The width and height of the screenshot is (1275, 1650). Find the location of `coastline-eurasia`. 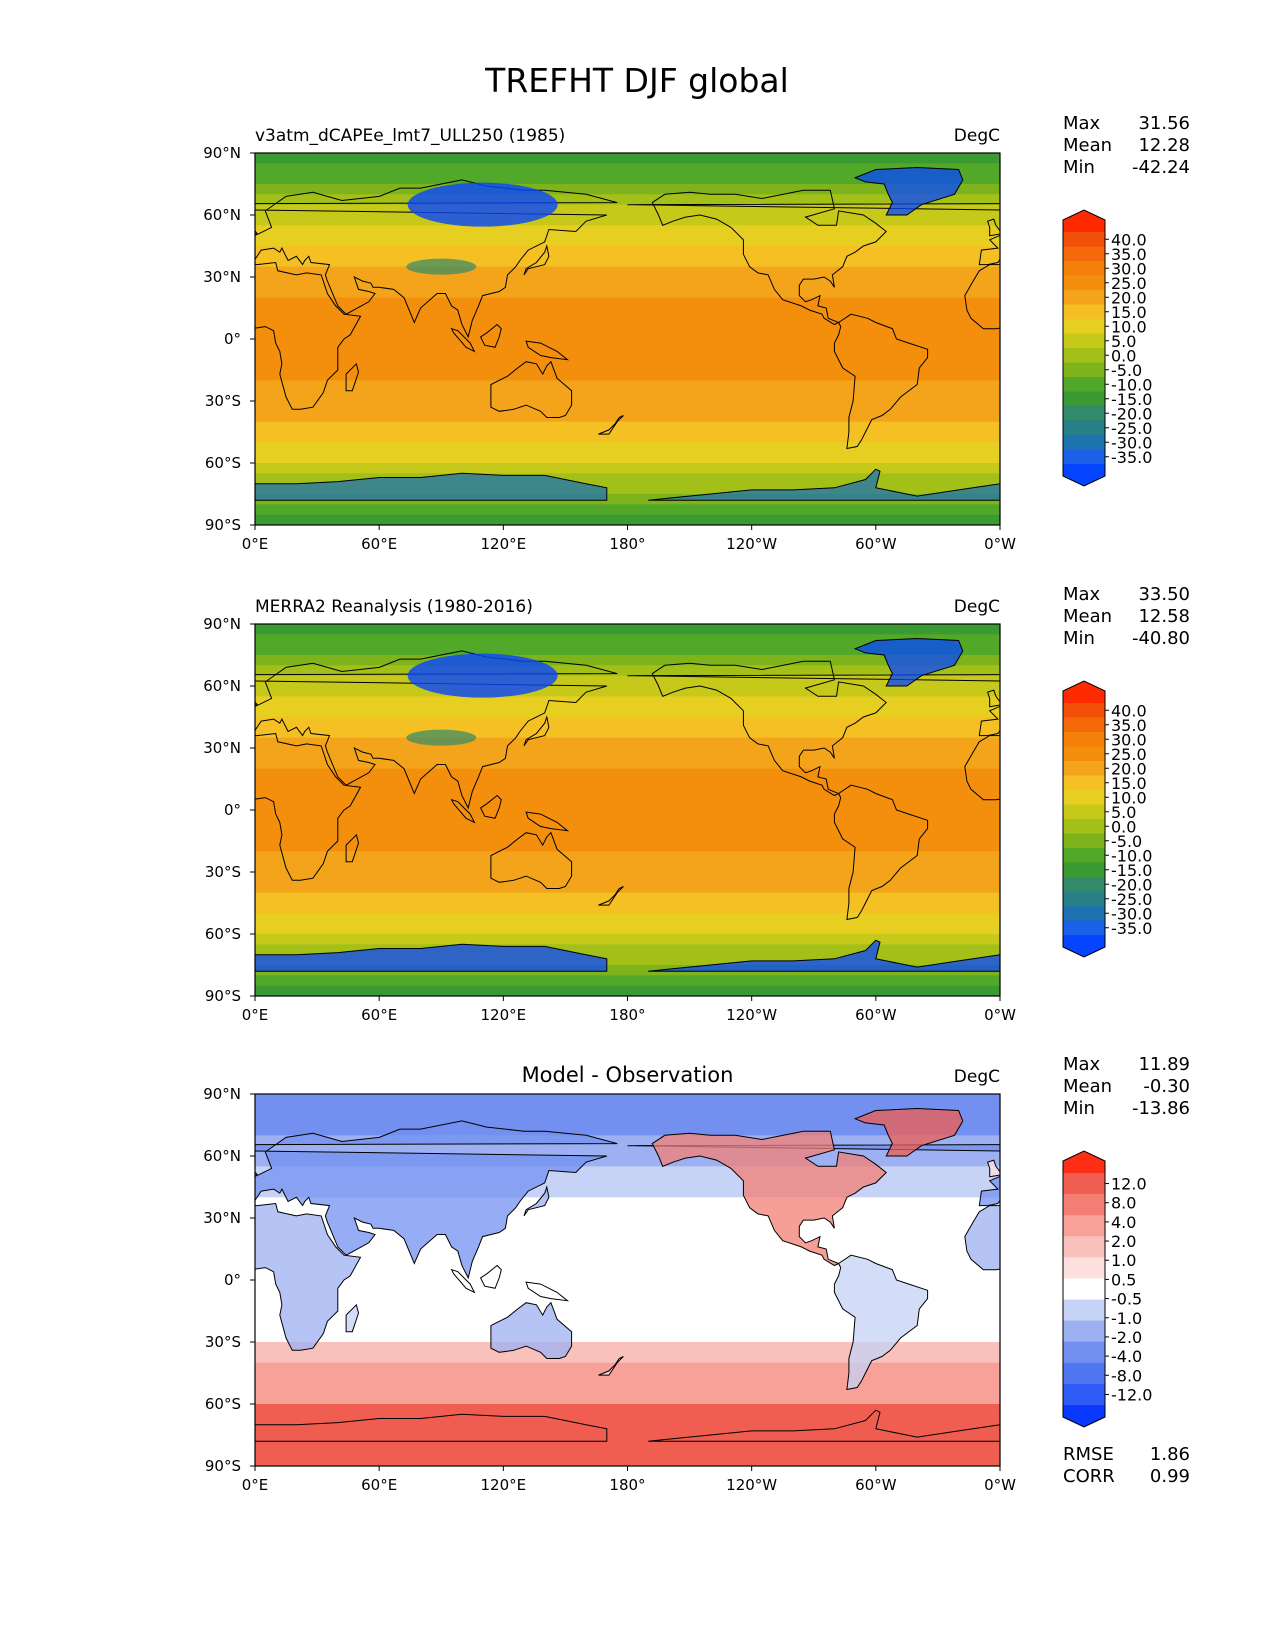

coastline-eurasia is located at coordinates (436, 259).